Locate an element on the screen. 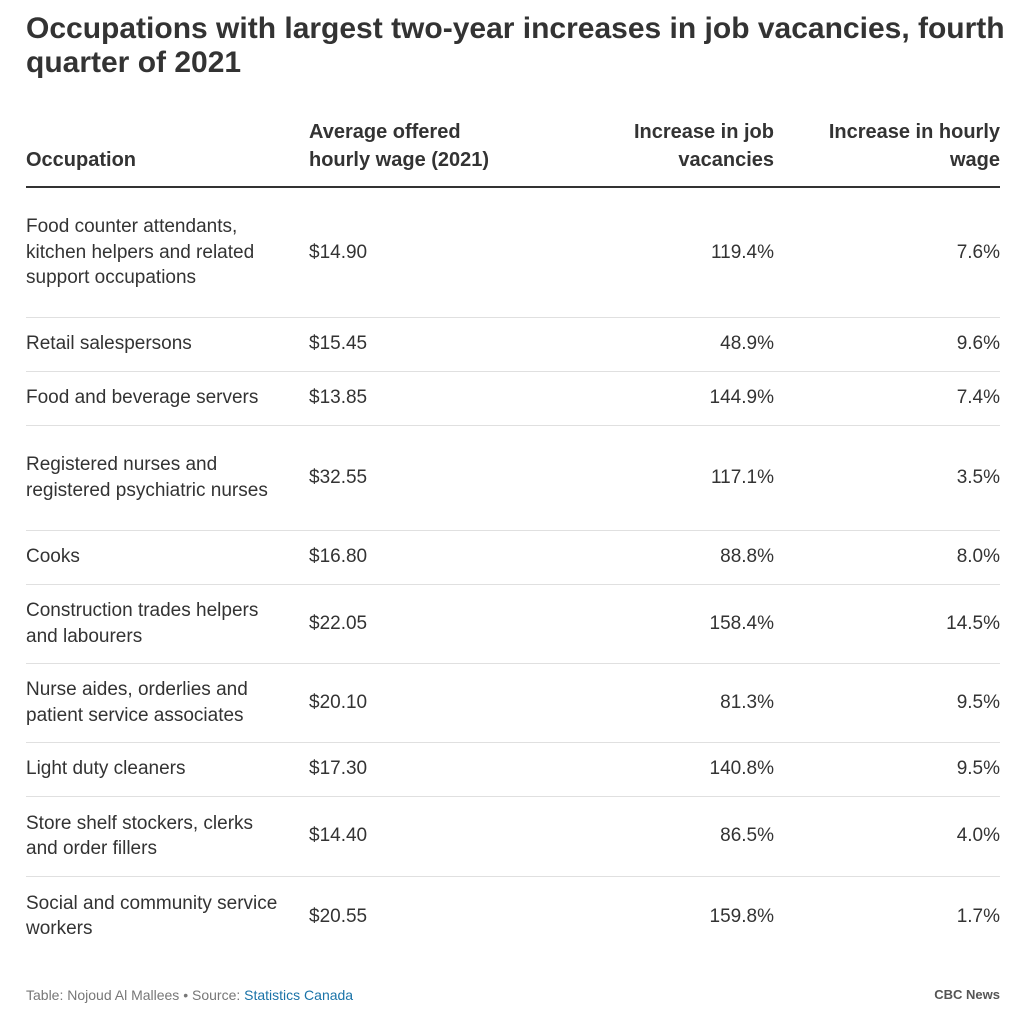 This screenshot has height=1013, width=1024. wage-cell: $20.55 is located at coordinates (338, 916).